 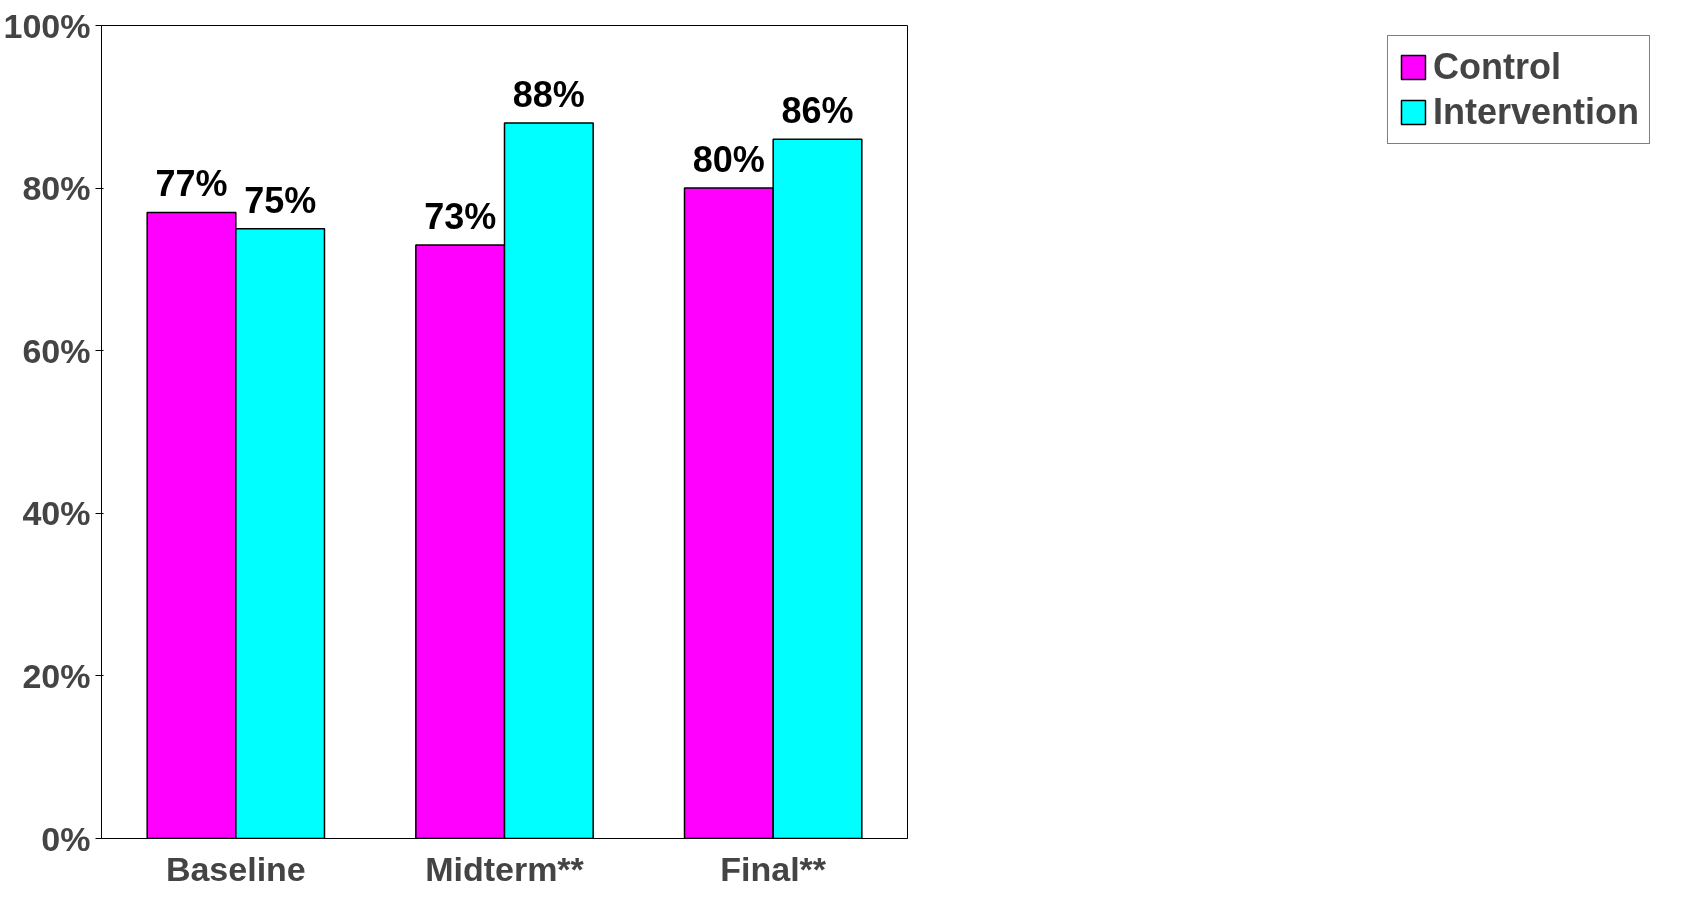 What do you see at coordinates (235, 868) in the screenshot?
I see `x-tick-label: Baseline` at bounding box center [235, 868].